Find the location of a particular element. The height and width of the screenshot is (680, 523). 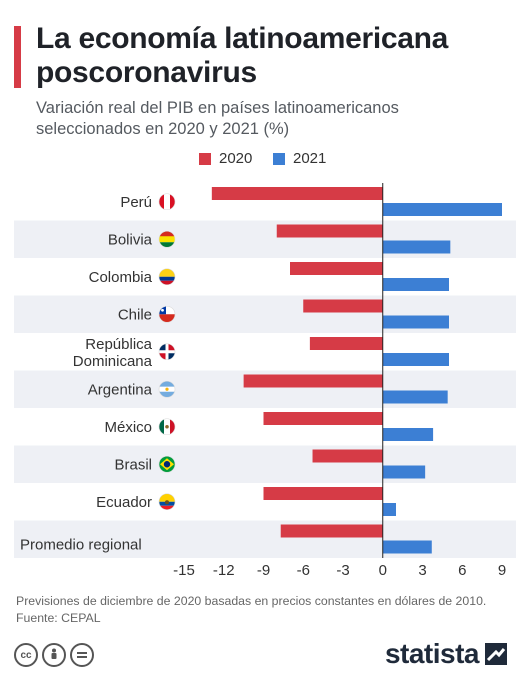

legend-swatch-2021 is located at coordinates (279, 158).